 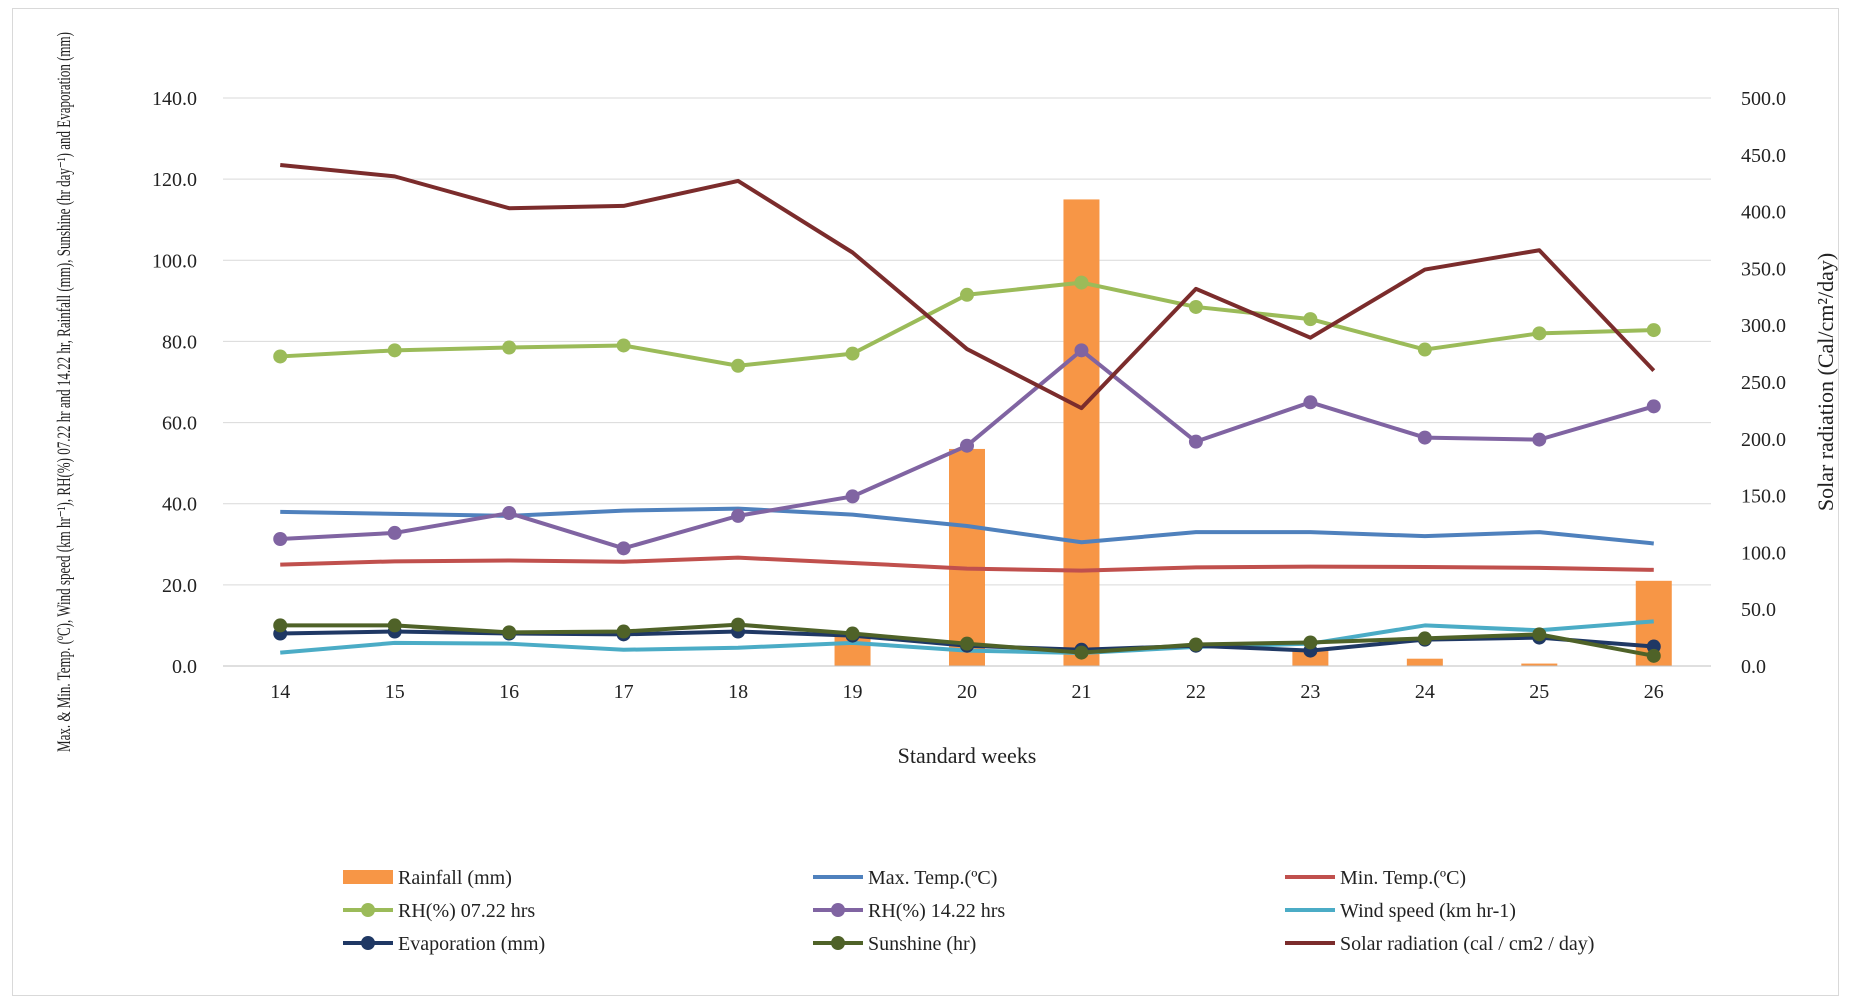 What do you see at coordinates (509, 692) in the screenshot?
I see `x-tick-label: 16` at bounding box center [509, 692].